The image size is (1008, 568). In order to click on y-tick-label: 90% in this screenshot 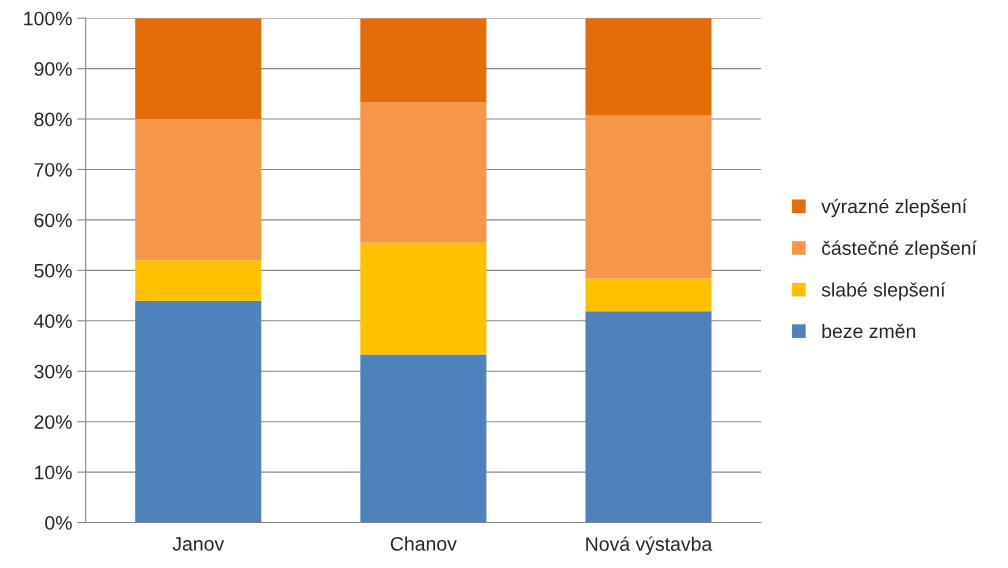, I will do `click(53, 69)`.